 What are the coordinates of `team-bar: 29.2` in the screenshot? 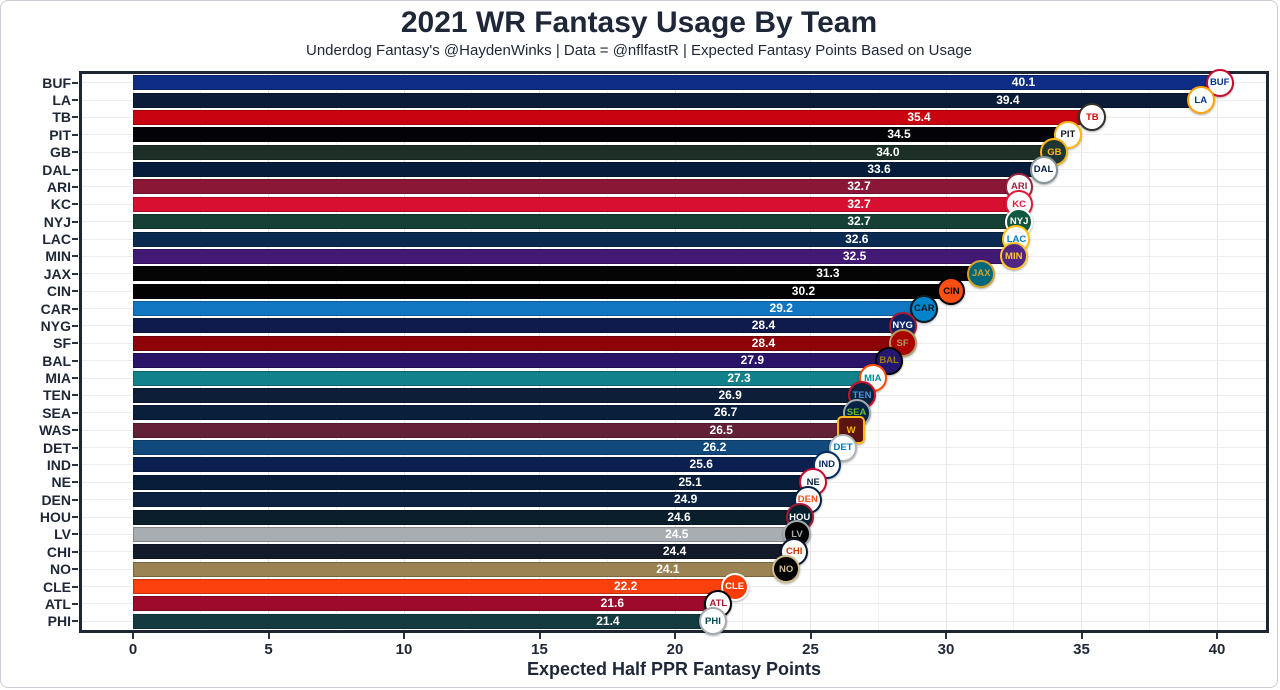 It's located at (529, 309).